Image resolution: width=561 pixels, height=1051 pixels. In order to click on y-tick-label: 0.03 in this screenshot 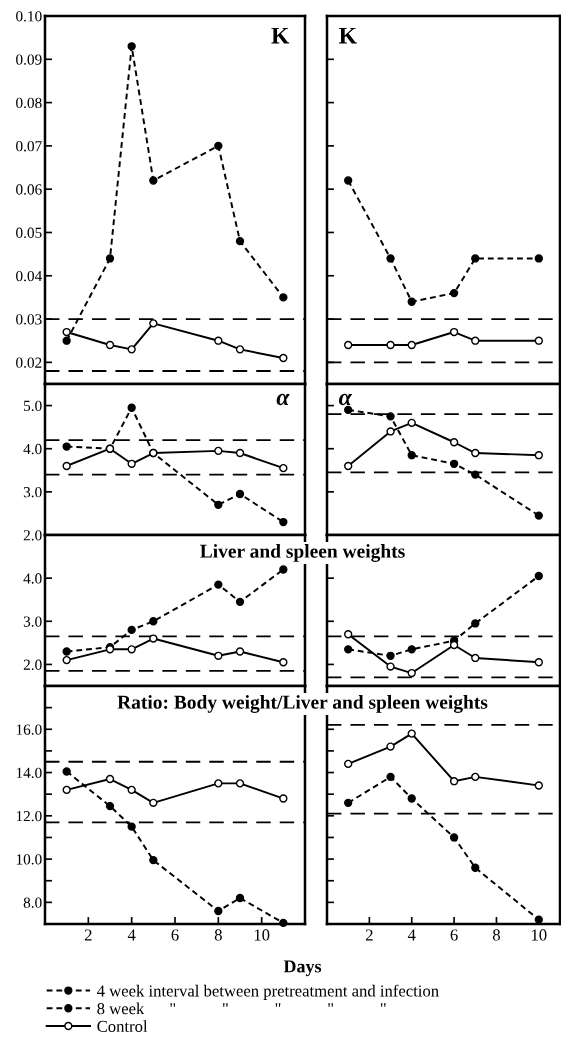, I will do `click(29, 319)`.